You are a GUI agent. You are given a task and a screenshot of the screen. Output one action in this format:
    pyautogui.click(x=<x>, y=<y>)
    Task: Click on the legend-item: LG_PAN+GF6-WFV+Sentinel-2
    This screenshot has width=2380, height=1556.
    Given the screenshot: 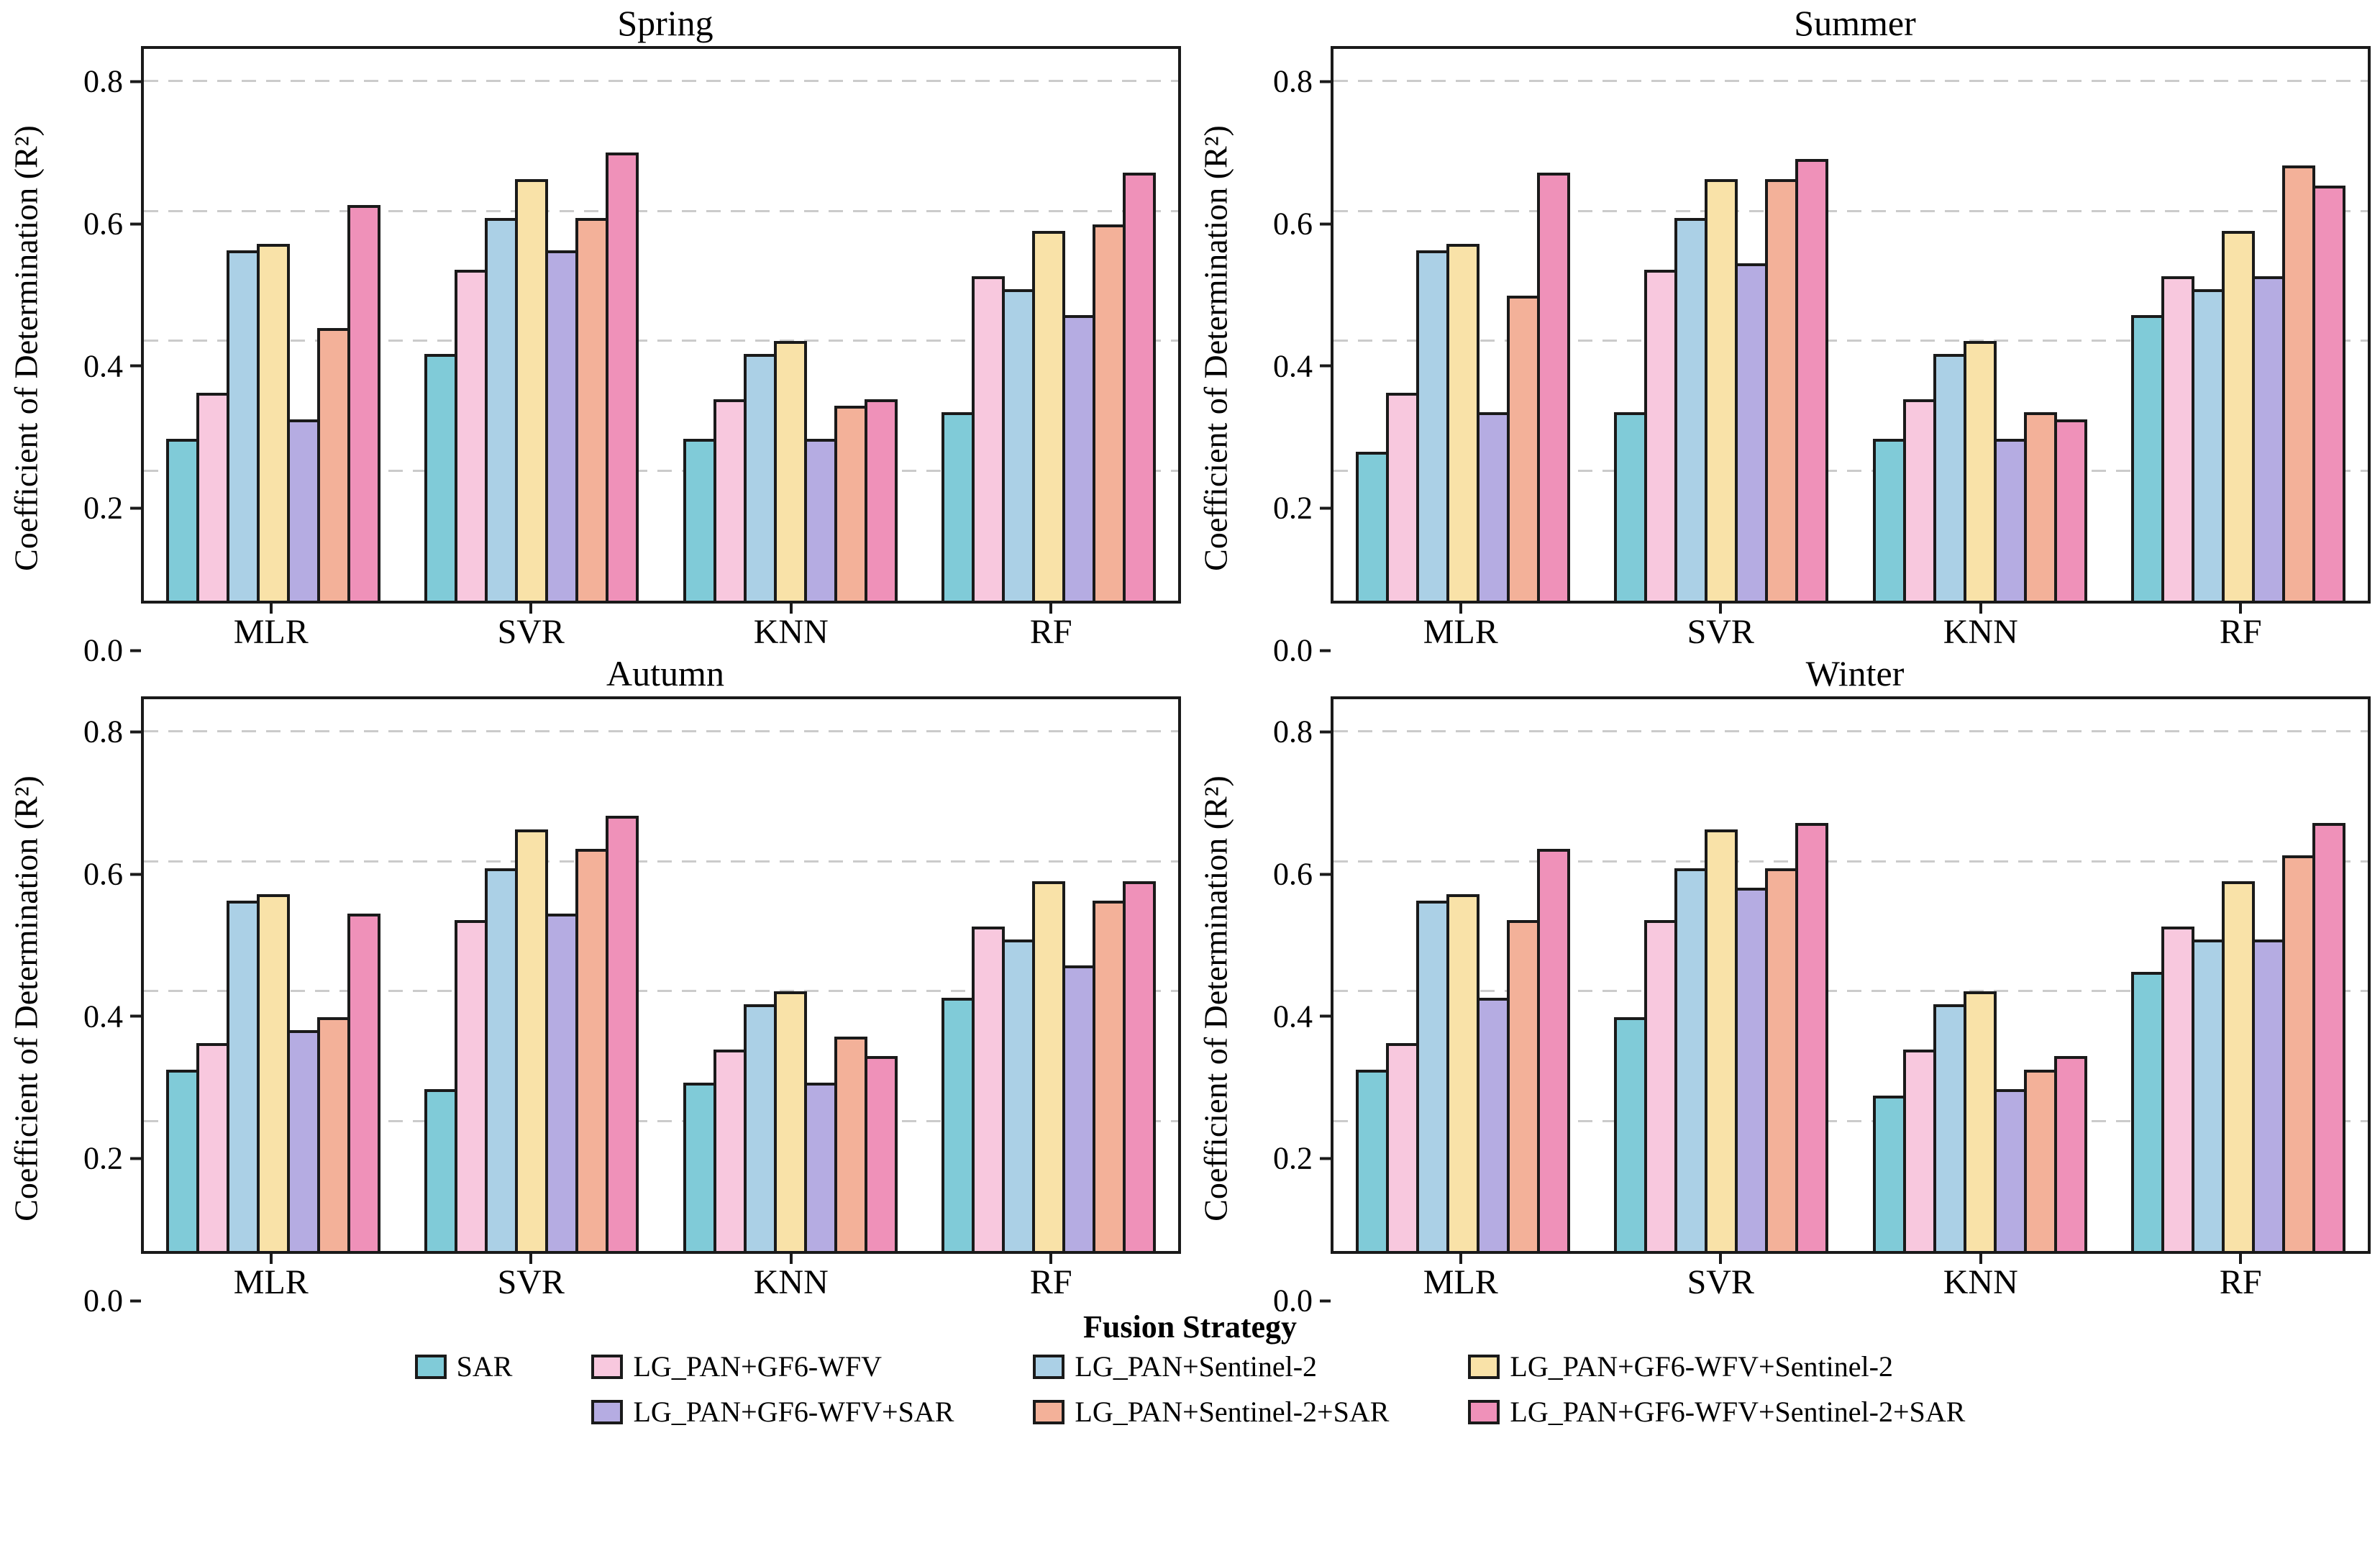 What is the action you would take?
    pyautogui.click(x=1716, y=1366)
    